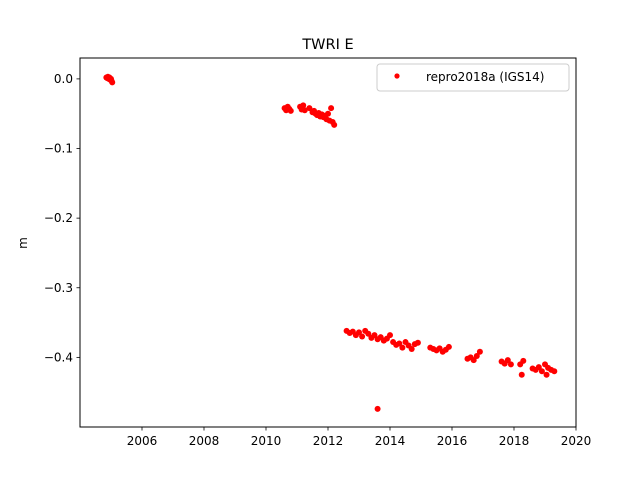  What do you see at coordinates (58, 357) in the screenshot?
I see `y-tick-label: −0.4` at bounding box center [58, 357].